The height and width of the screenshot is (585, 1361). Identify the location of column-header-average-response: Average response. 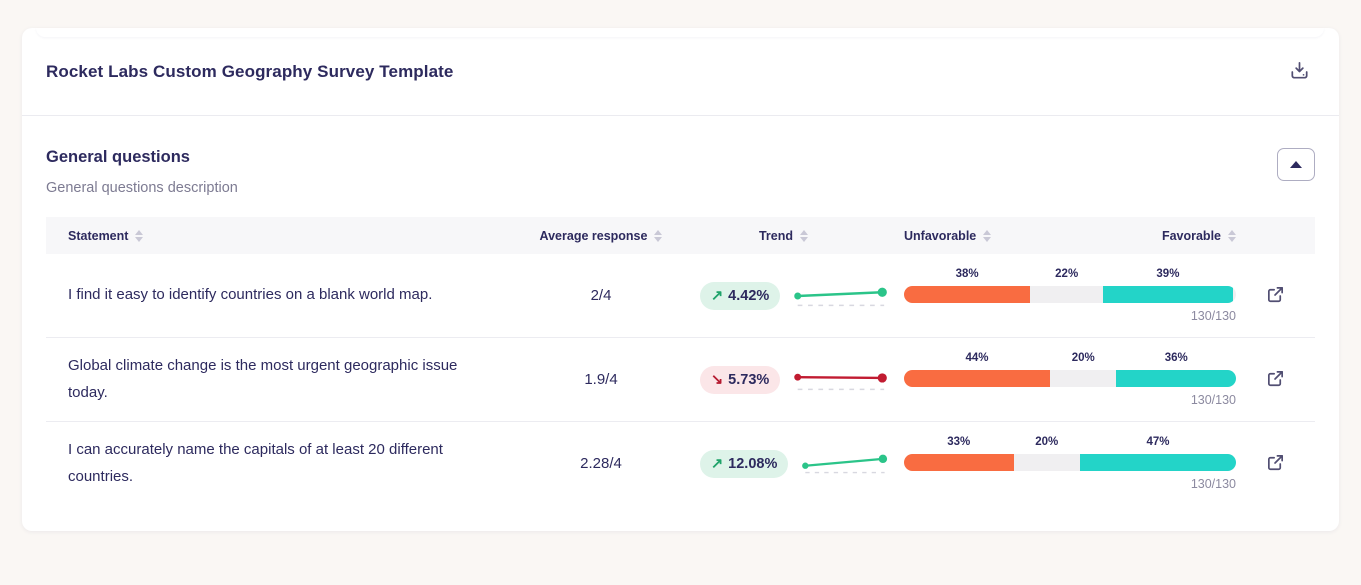
(601, 236).